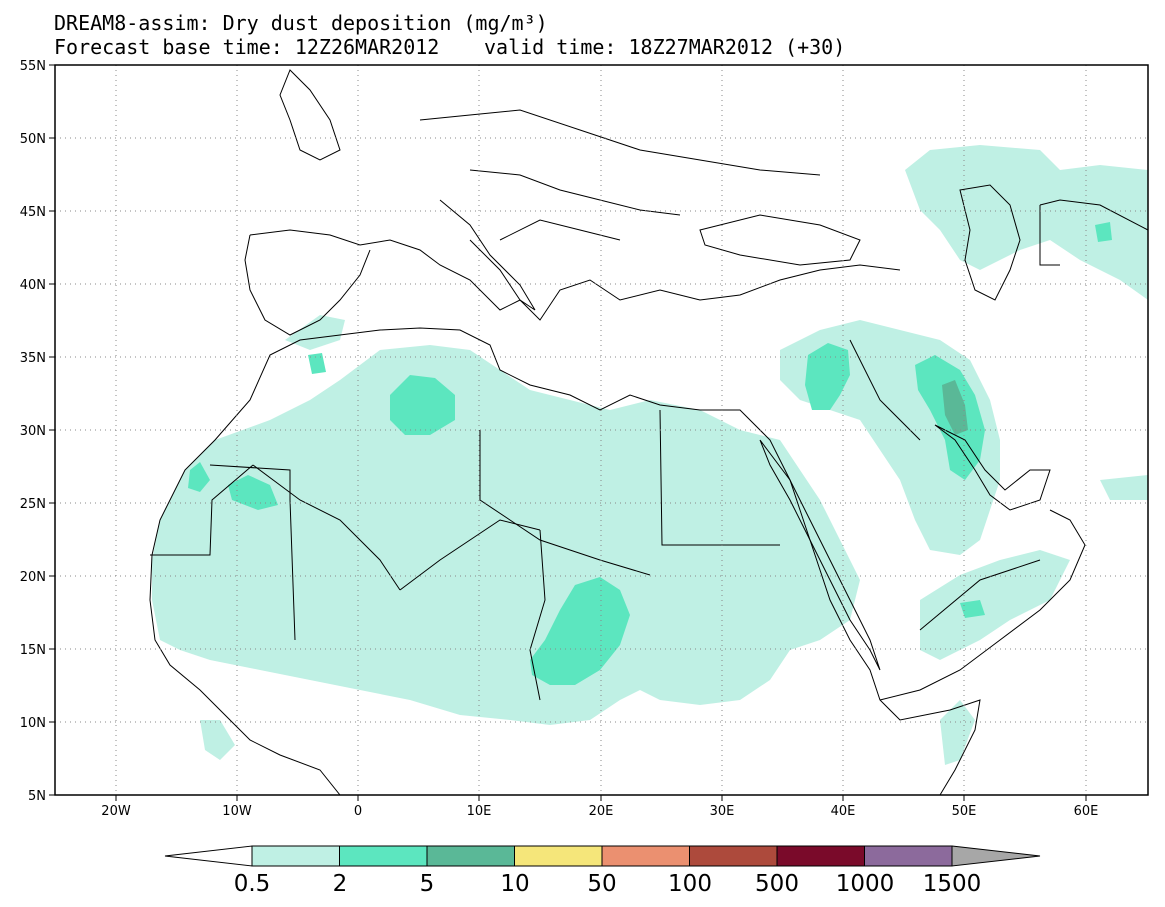 Image resolution: width=1165 pixels, height=907 pixels. Describe the element at coordinates (990, 242) in the screenshot. I see `caspian-sea` at that location.